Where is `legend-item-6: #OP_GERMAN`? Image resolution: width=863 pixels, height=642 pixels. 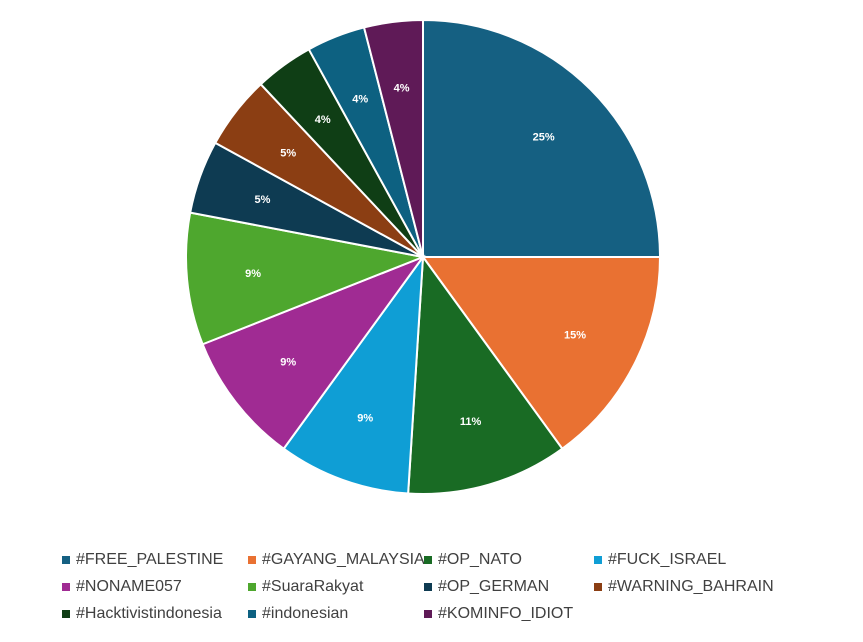
legend-item-6: #OP_GERMAN is located at coordinates (509, 587).